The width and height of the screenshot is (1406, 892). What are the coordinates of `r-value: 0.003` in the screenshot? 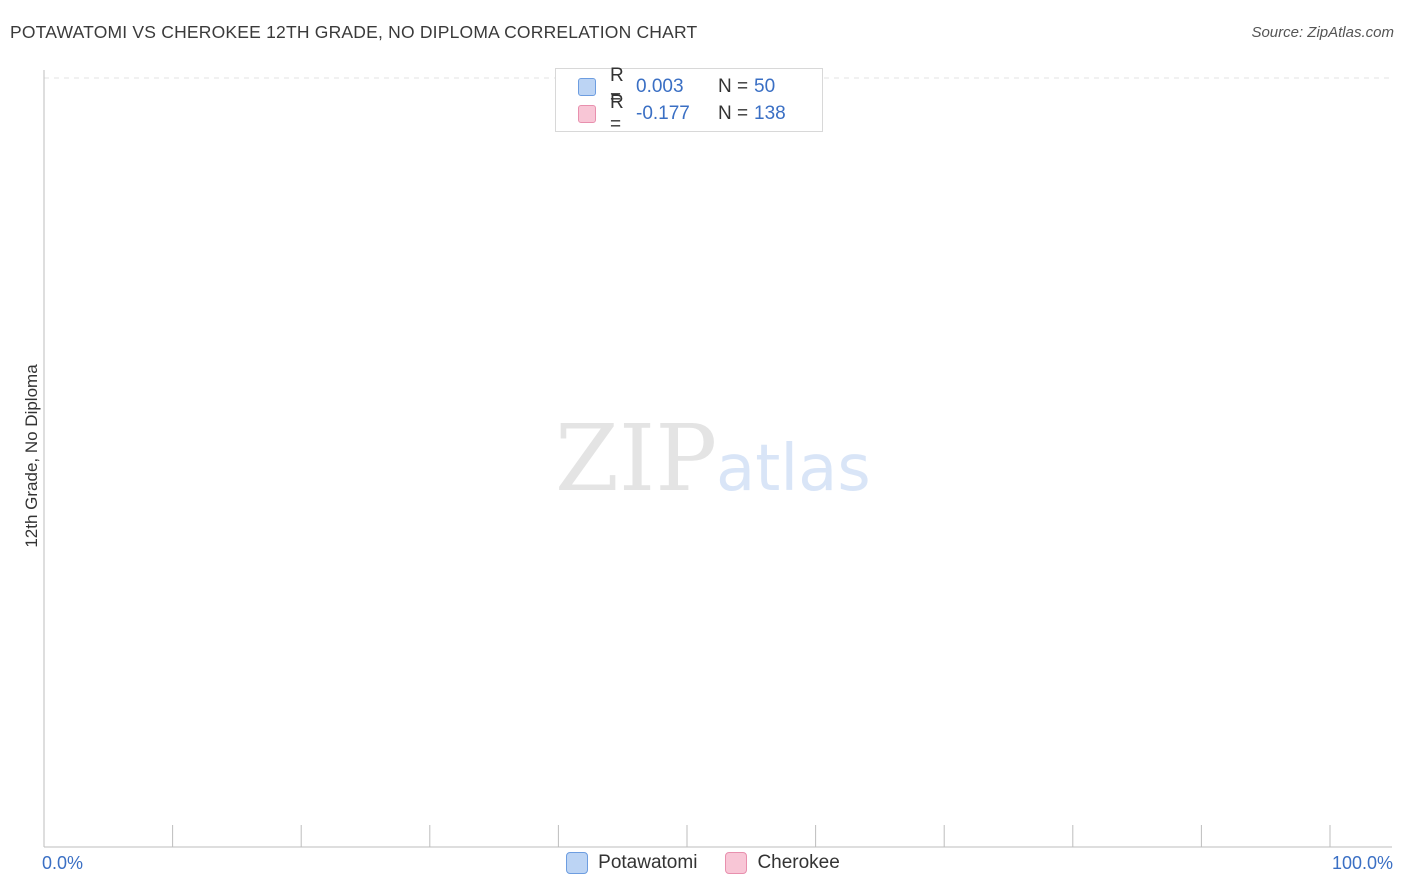 It's located at (660, 86).